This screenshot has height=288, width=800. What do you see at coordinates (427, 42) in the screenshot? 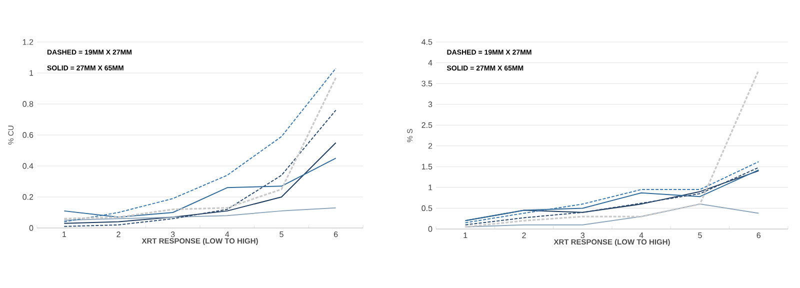
I see `y-tick-label: 4.5` at bounding box center [427, 42].